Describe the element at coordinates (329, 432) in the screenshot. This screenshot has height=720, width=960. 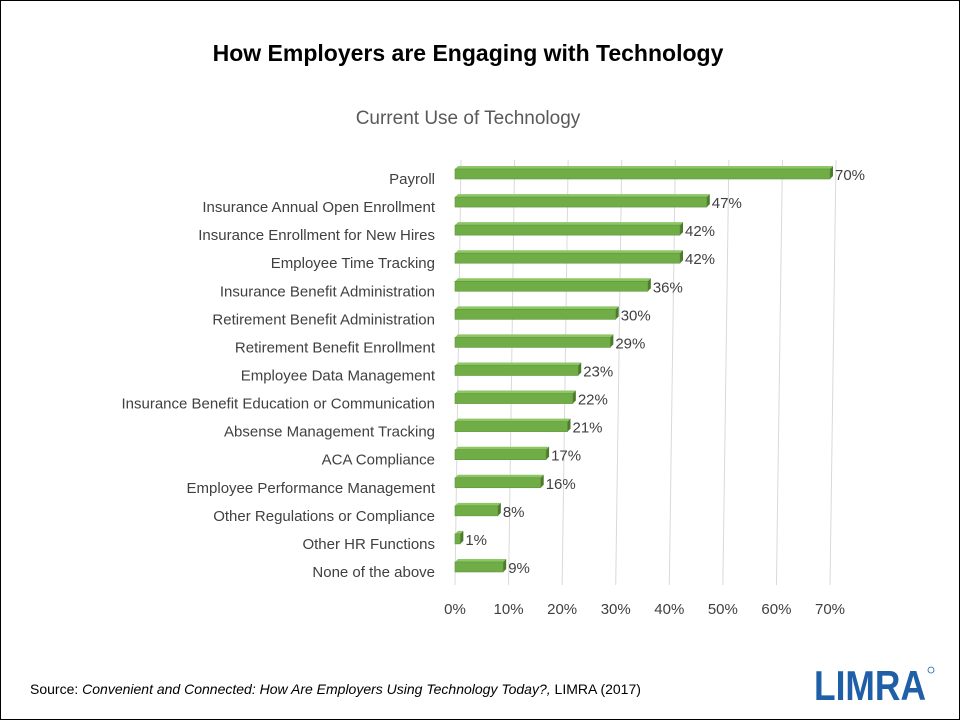
I see `category-label: Absense Management Tracking` at that location.